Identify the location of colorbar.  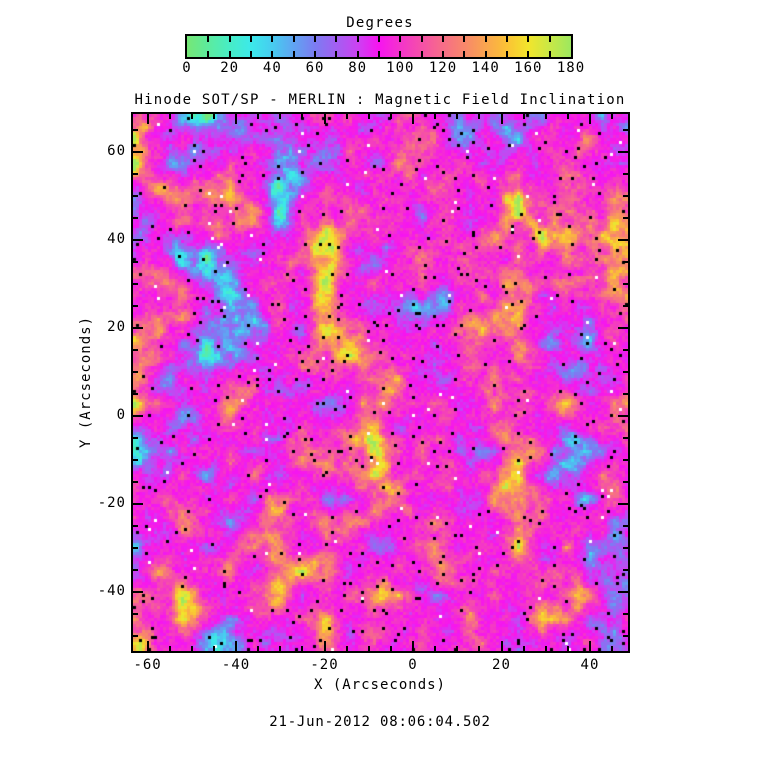
(379, 46).